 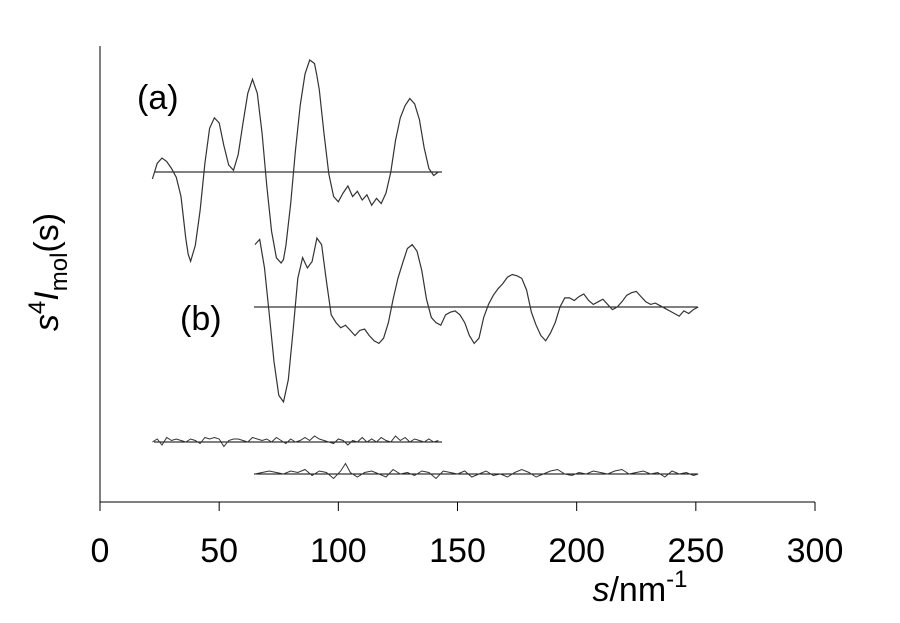 I want to click on y-label-arg: (s), so click(x=47, y=233).